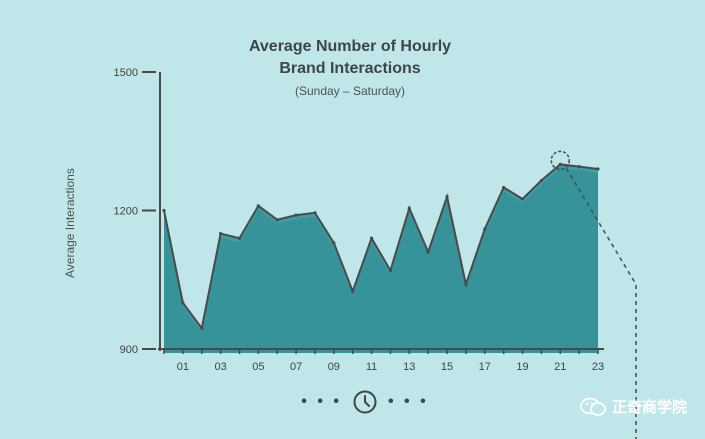  What do you see at coordinates (70, 223) in the screenshot?
I see `y-axis-title: Average Interactions` at bounding box center [70, 223].